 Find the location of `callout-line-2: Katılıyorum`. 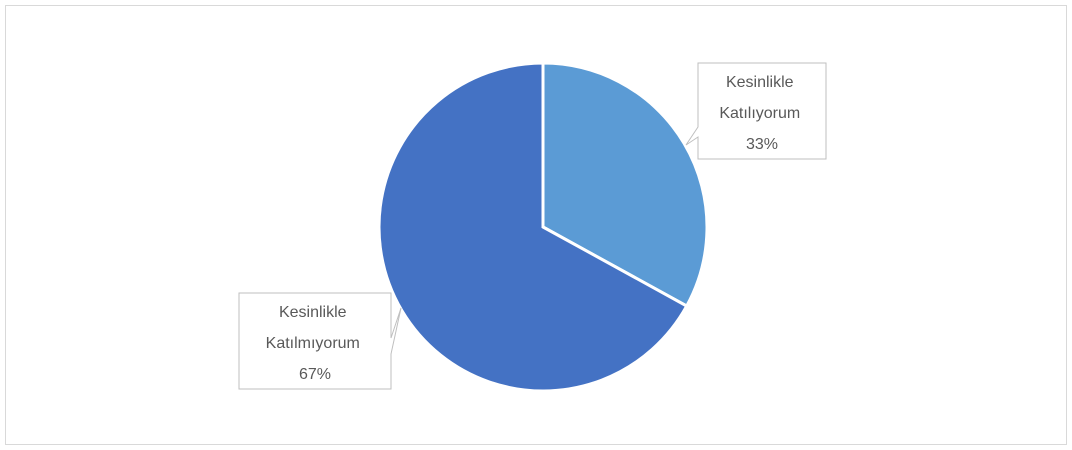

callout-line-2: Katılıyorum is located at coordinates (759, 113).